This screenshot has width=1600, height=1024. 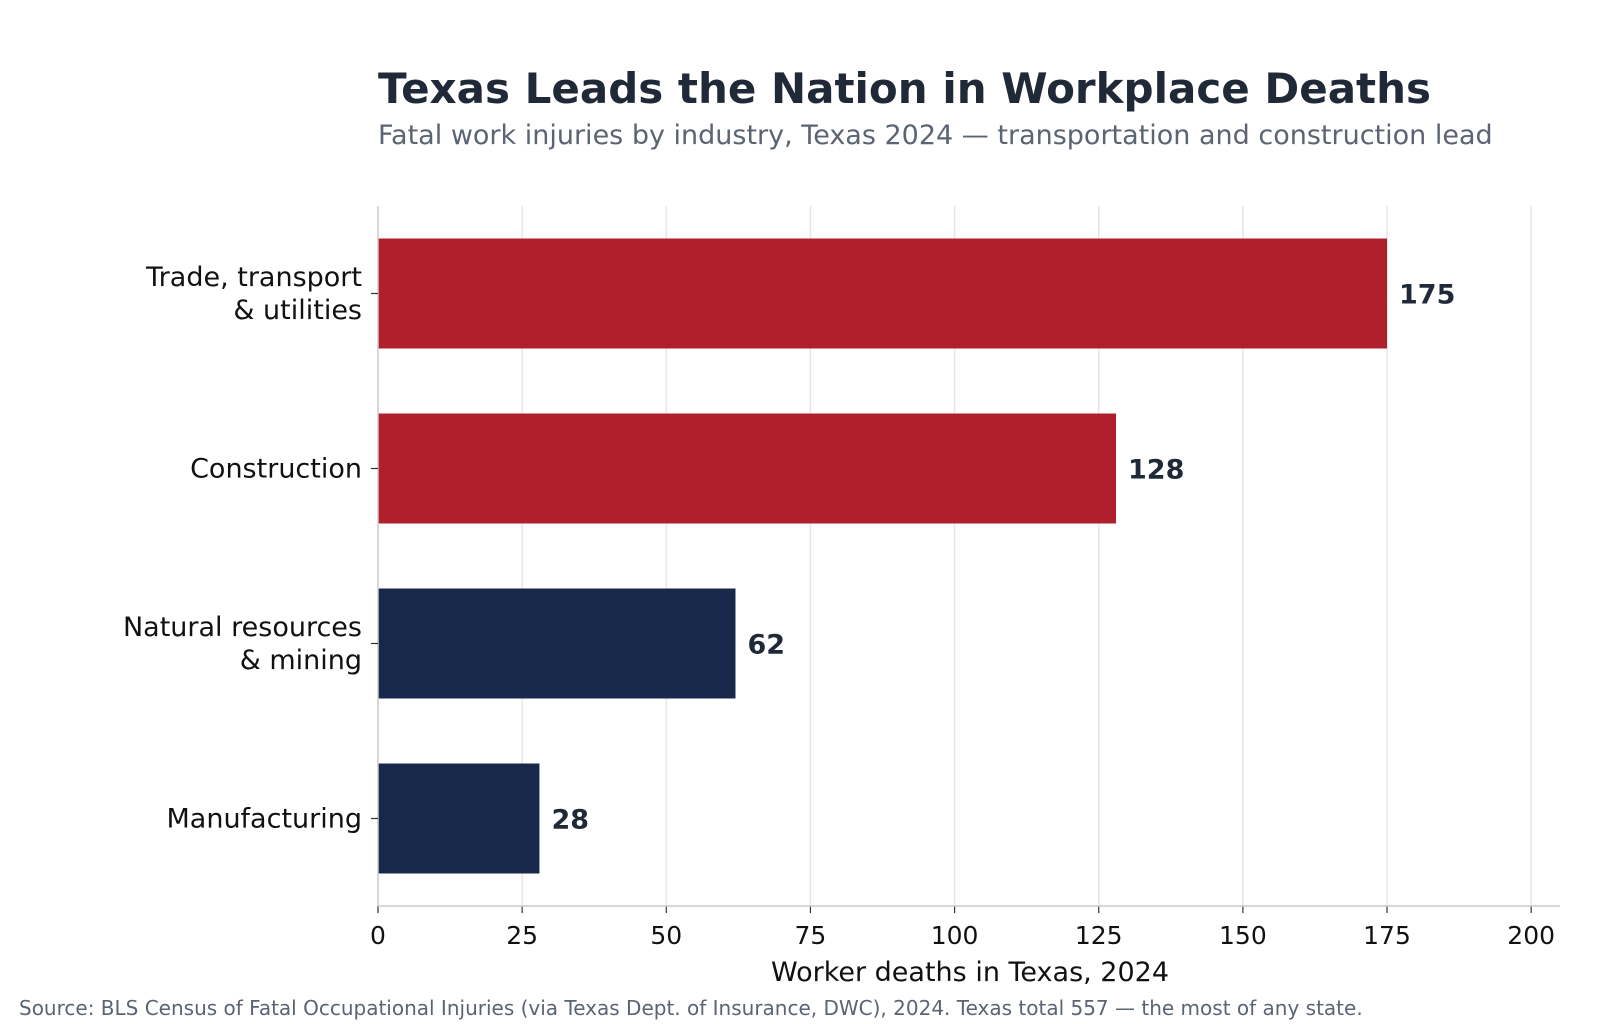 I want to click on category-label: & utilities, so click(x=297, y=310).